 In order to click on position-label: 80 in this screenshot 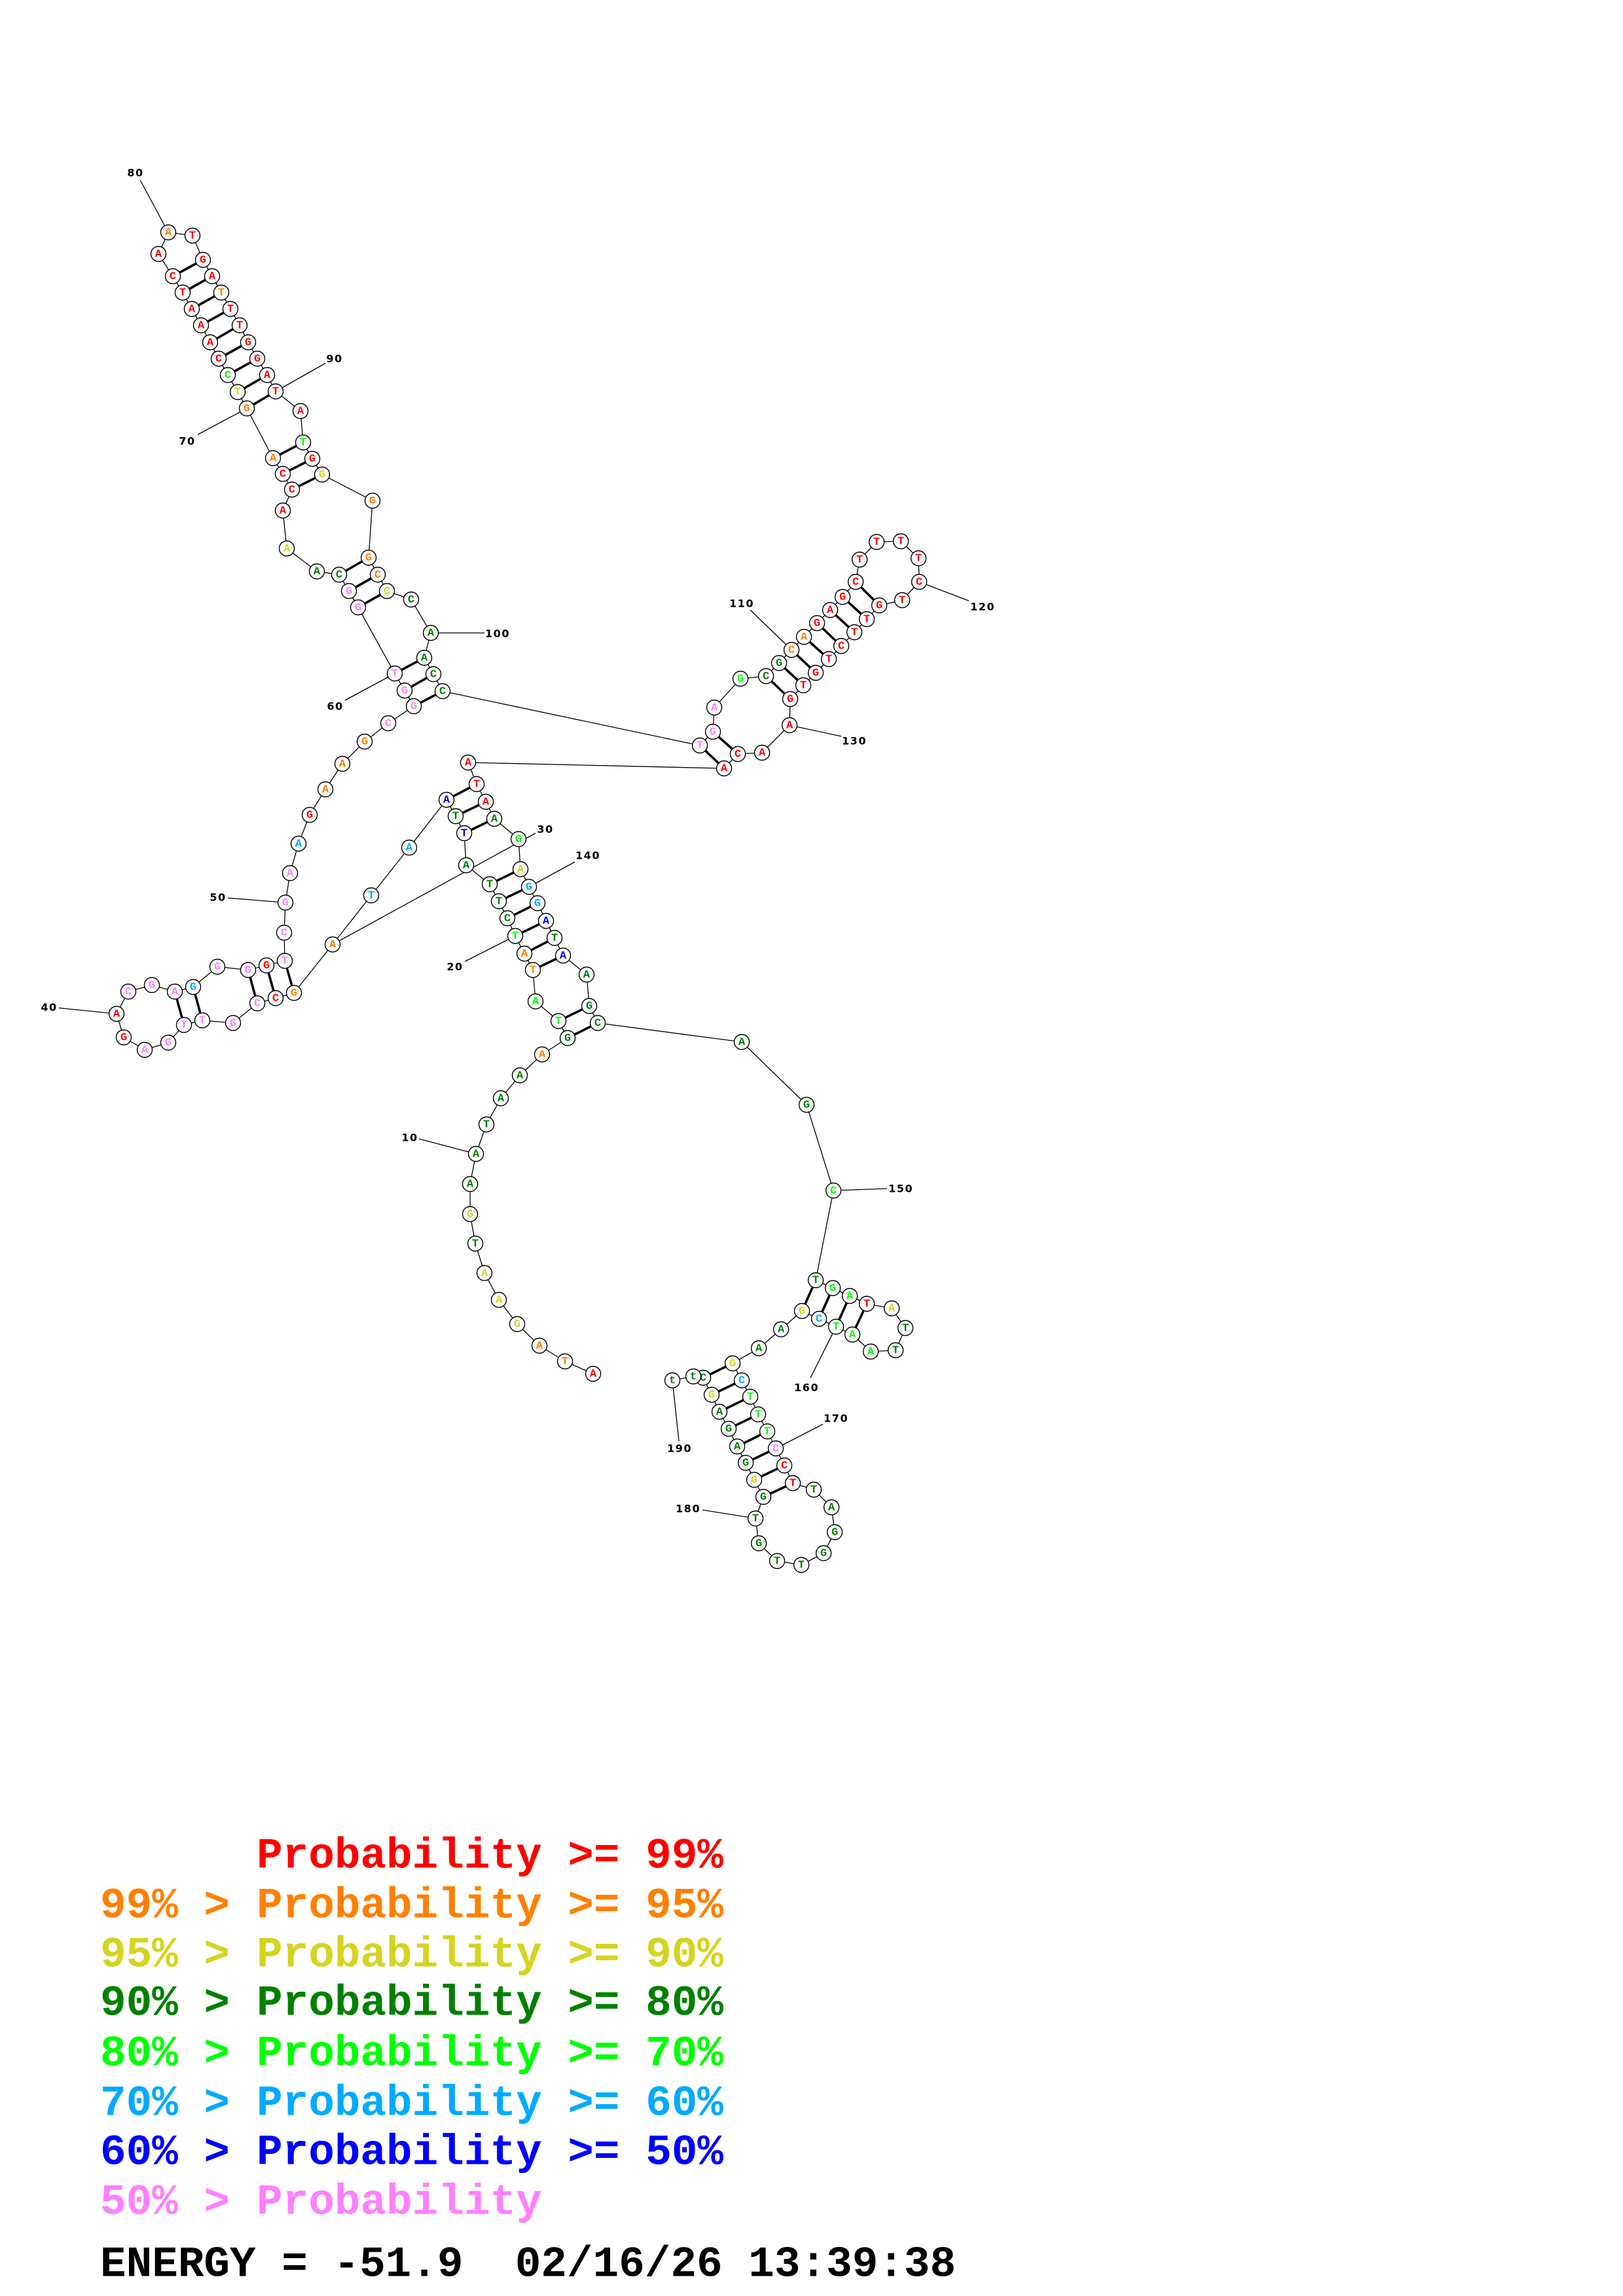, I will do `click(135, 173)`.